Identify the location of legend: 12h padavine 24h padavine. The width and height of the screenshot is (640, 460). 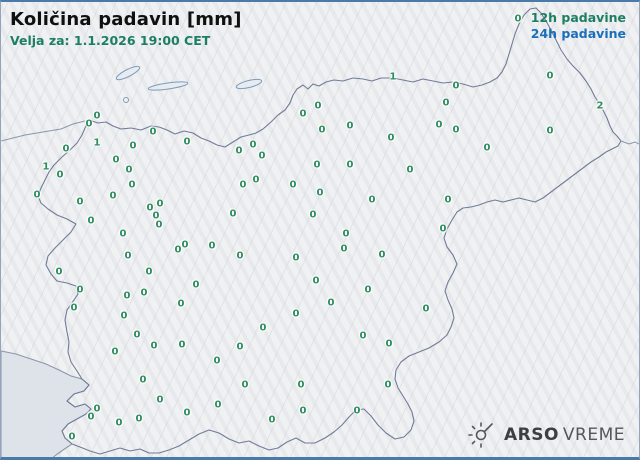
(578, 26).